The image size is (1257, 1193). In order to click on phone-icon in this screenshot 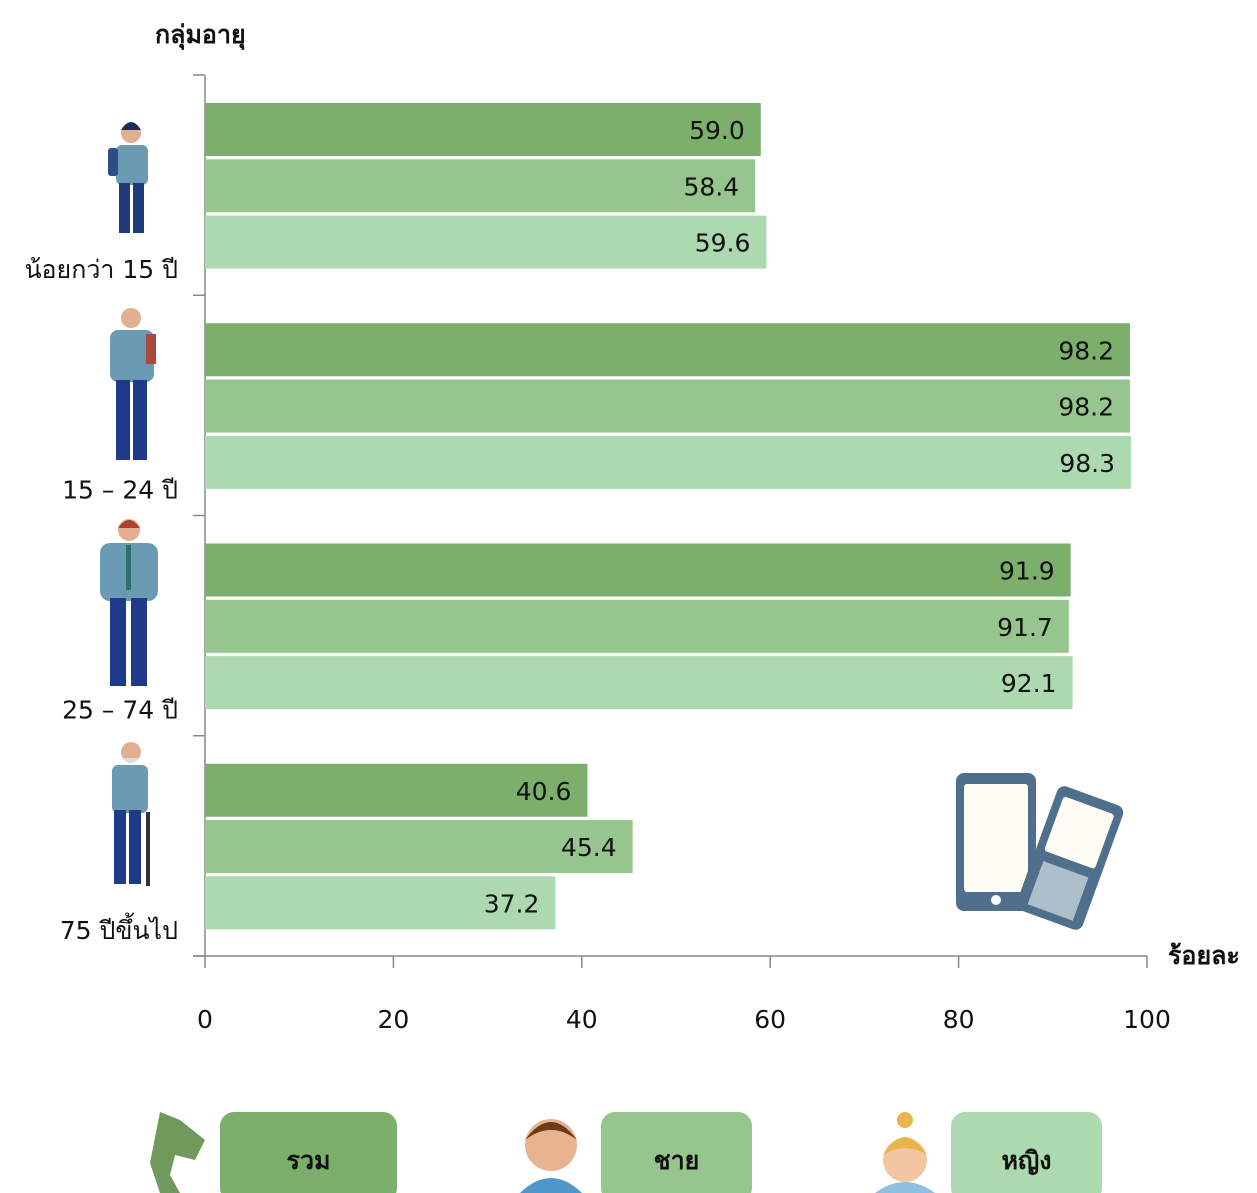, I will do `click(1040, 851)`.